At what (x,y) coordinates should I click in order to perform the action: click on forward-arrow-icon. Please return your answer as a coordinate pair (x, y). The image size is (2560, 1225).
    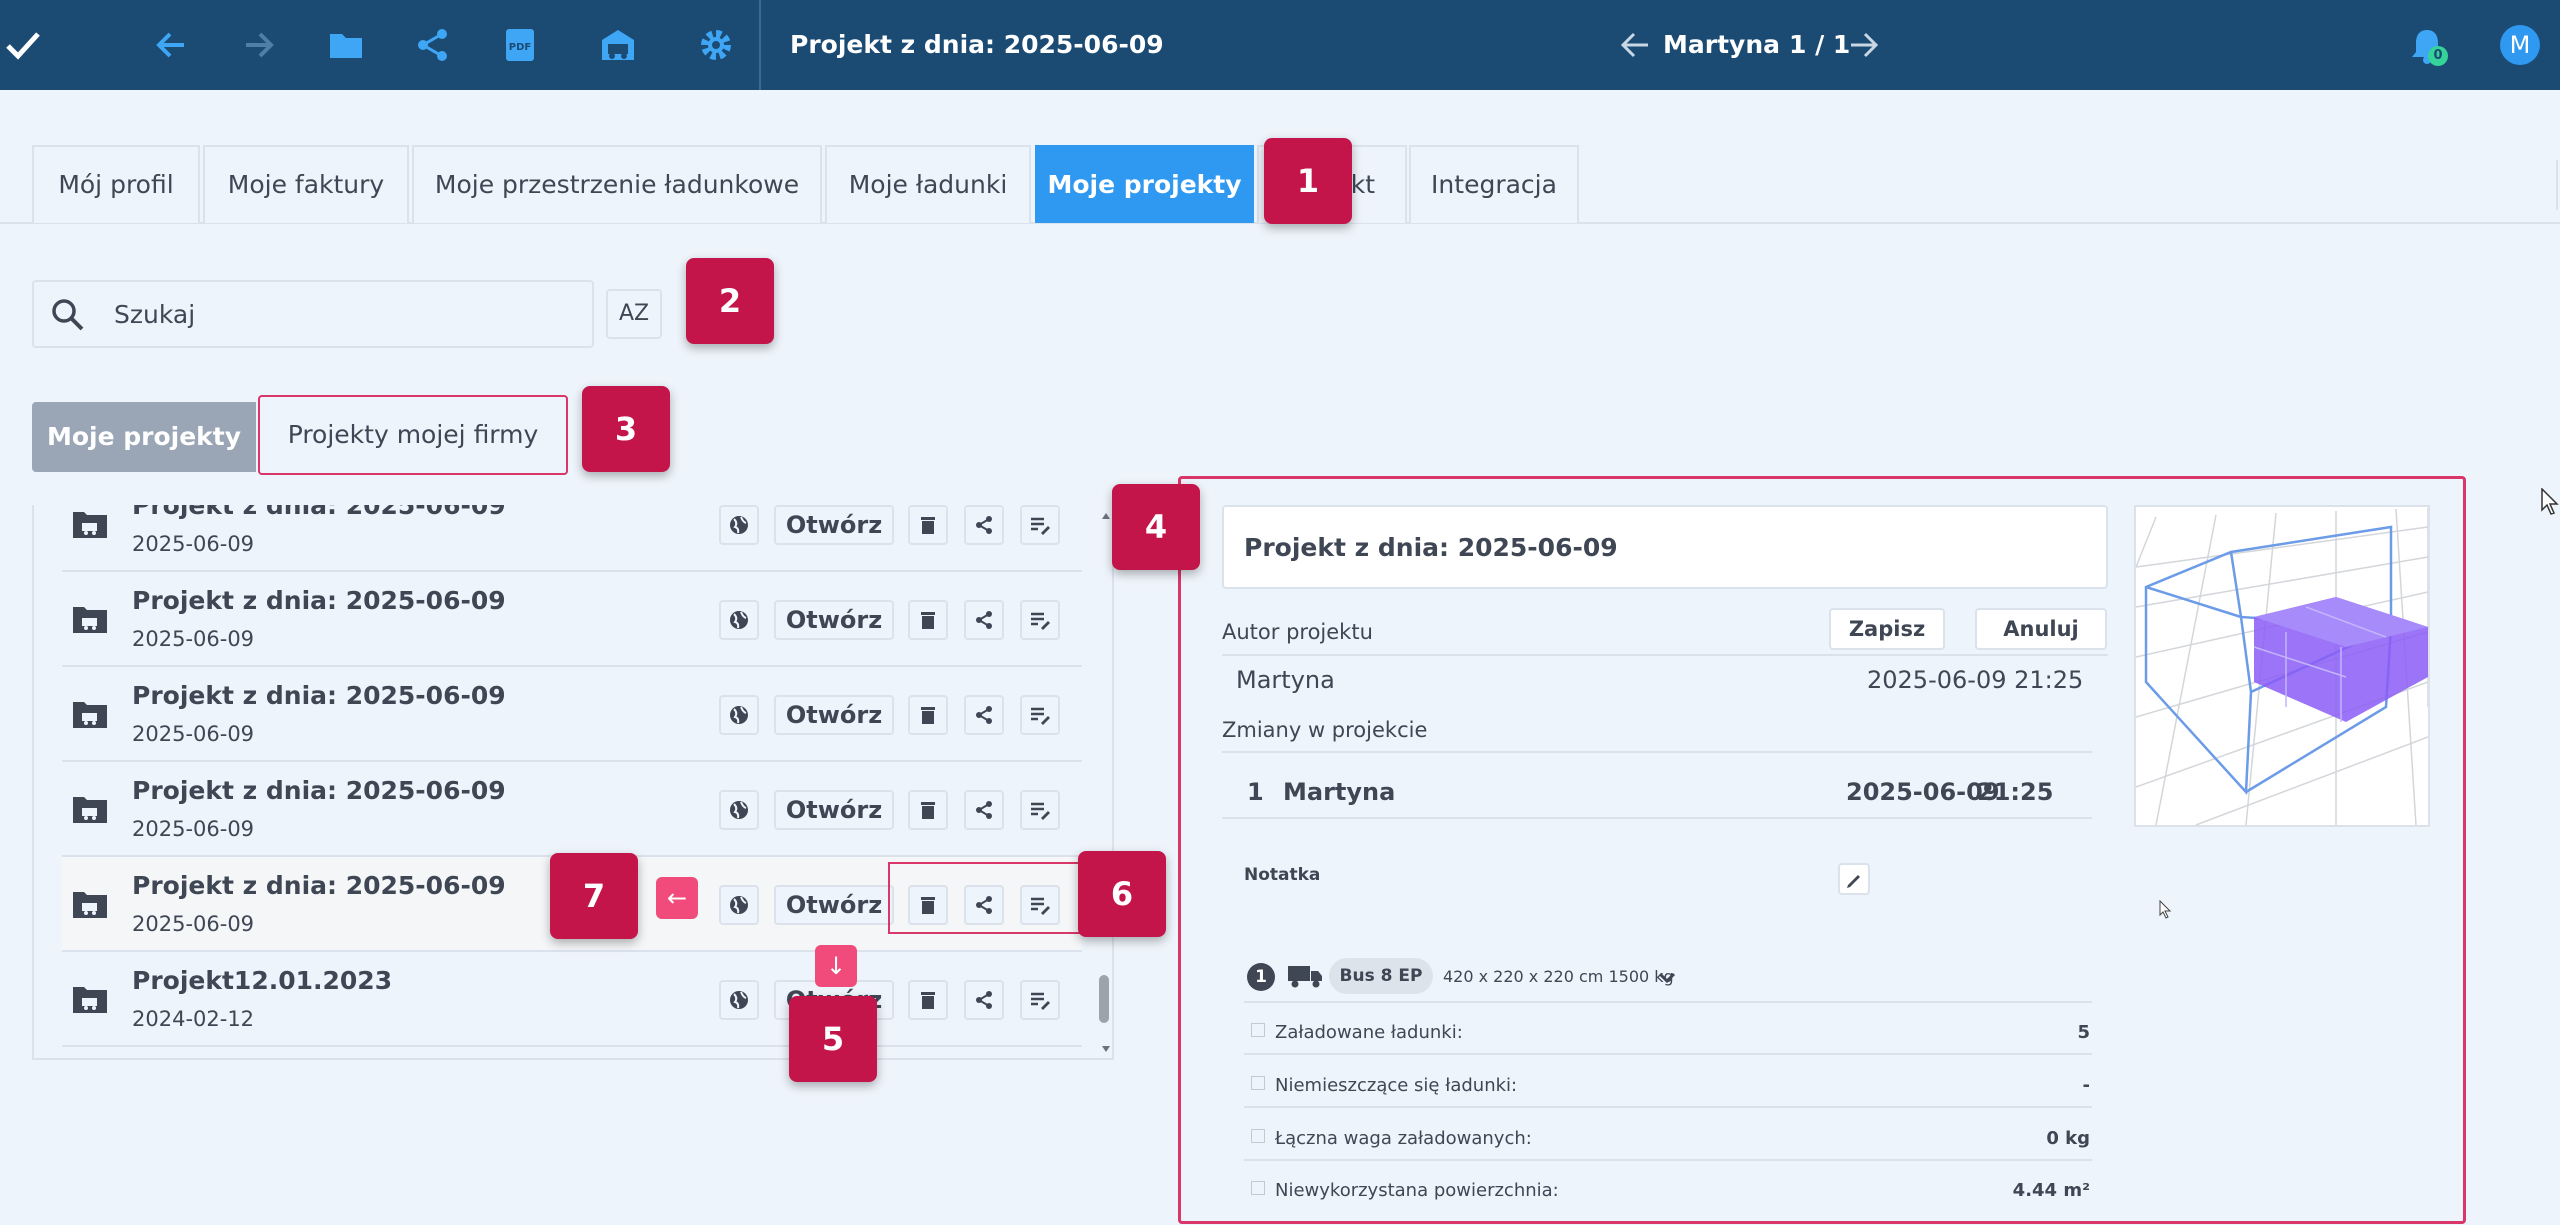
    Looking at the image, I should click on (259, 45).